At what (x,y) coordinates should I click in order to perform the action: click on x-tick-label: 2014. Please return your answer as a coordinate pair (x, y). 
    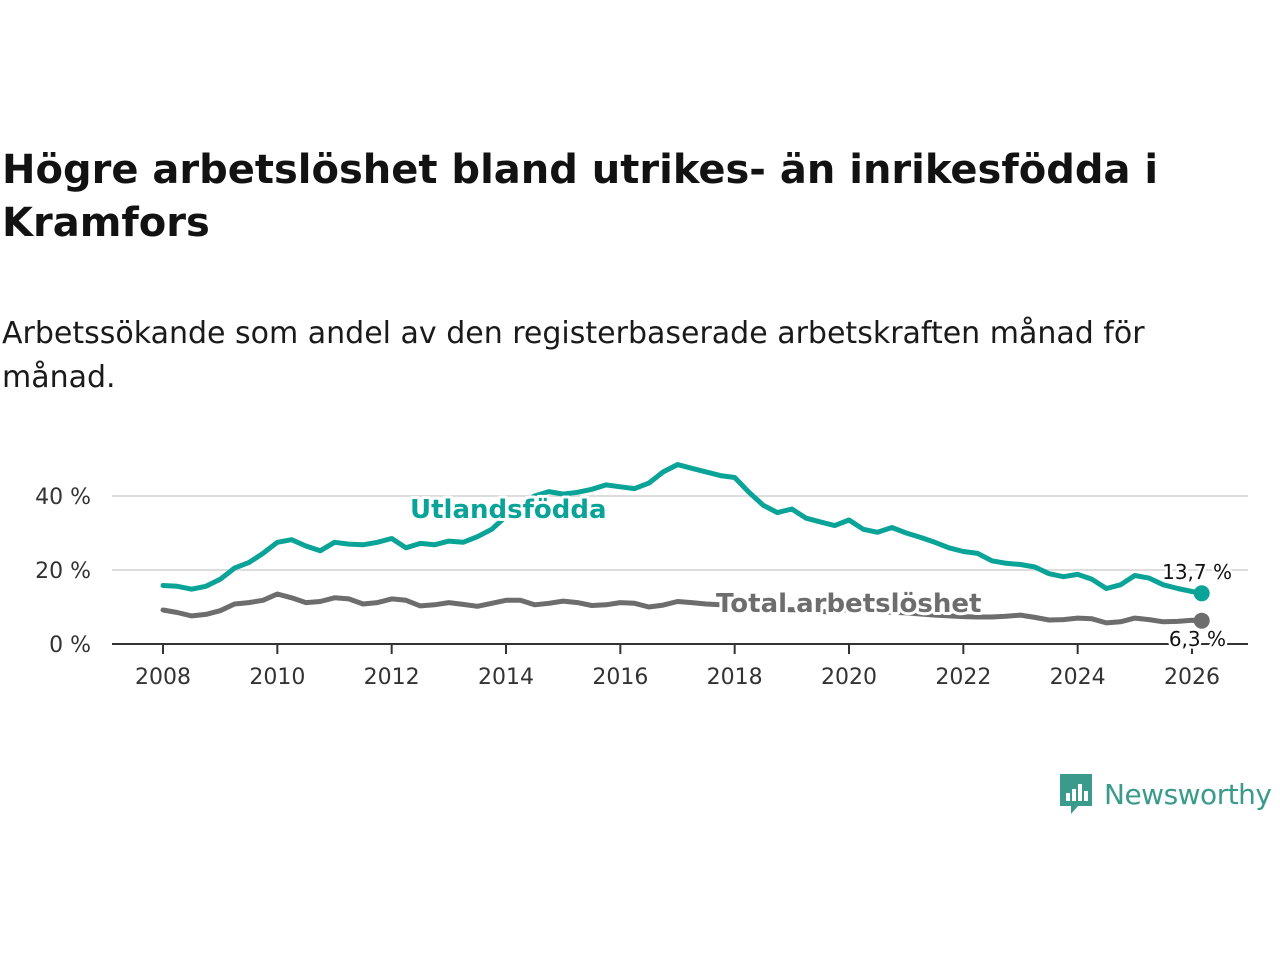
    Looking at the image, I should click on (506, 677).